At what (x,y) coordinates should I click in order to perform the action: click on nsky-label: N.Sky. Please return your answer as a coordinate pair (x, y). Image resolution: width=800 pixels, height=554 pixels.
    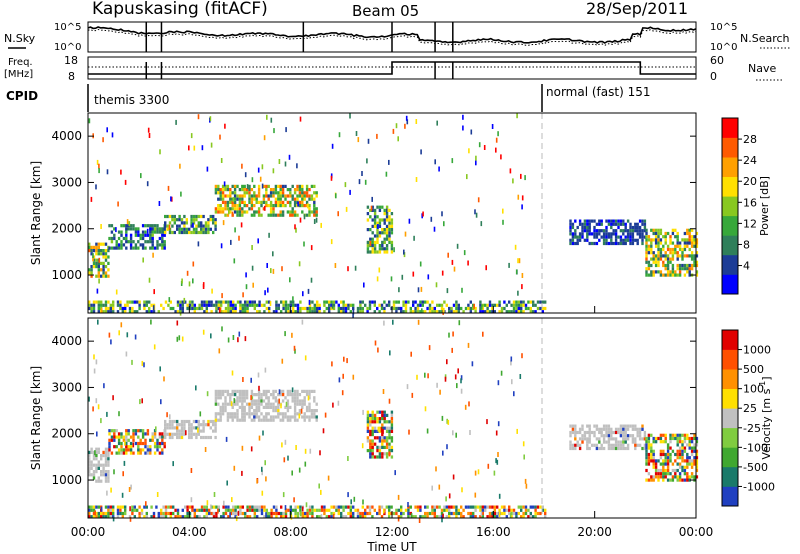
    Looking at the image, I should click on (20, 38).